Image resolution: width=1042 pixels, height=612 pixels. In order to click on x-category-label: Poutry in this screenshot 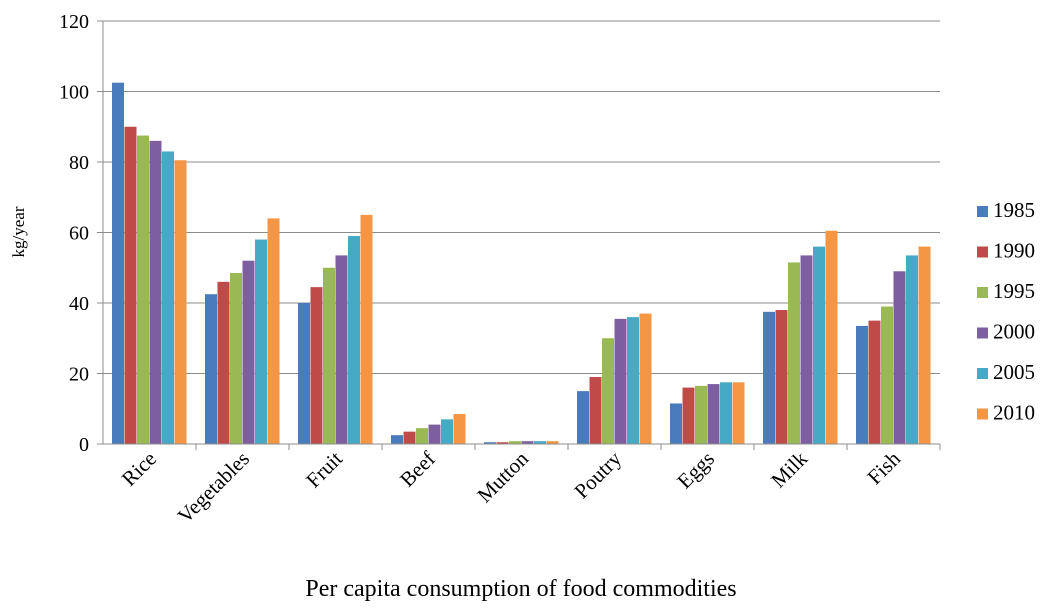, I will do `click(597, 474)`.